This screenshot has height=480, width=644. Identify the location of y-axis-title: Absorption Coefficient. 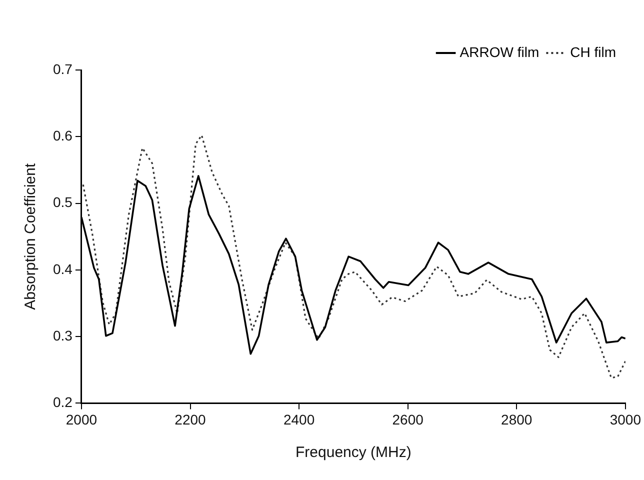
(31, 236).